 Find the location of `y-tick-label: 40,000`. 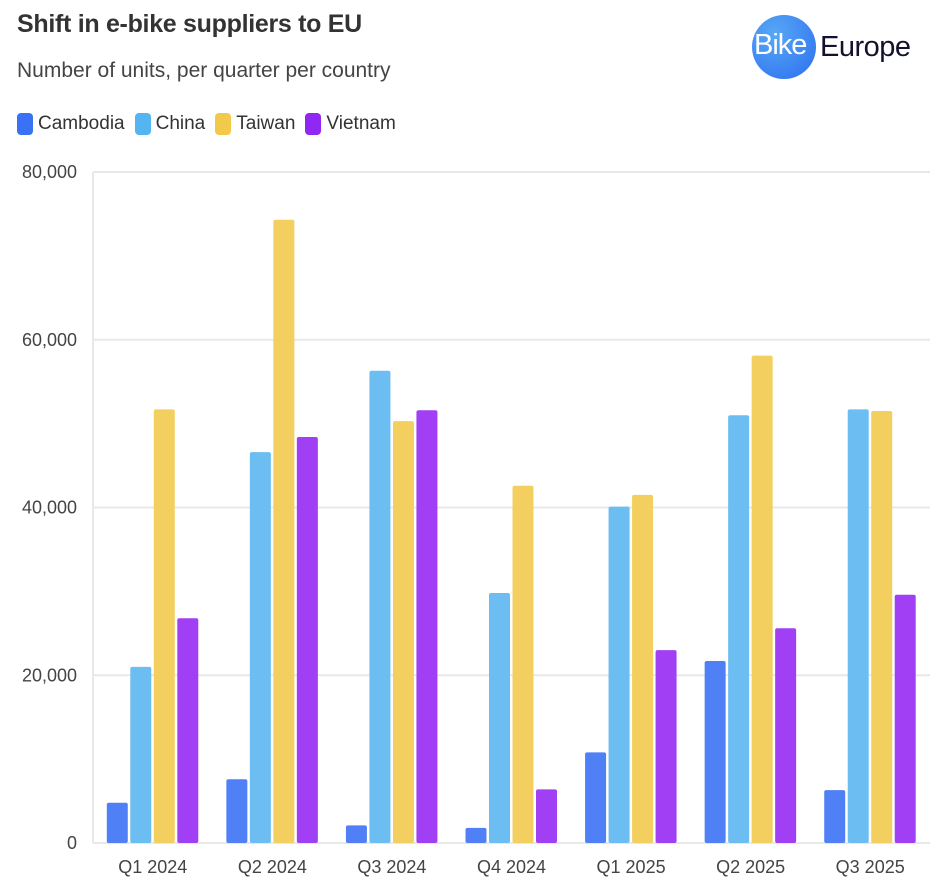

y-tick-label: 40,000 is located at coordinates (49, 508).